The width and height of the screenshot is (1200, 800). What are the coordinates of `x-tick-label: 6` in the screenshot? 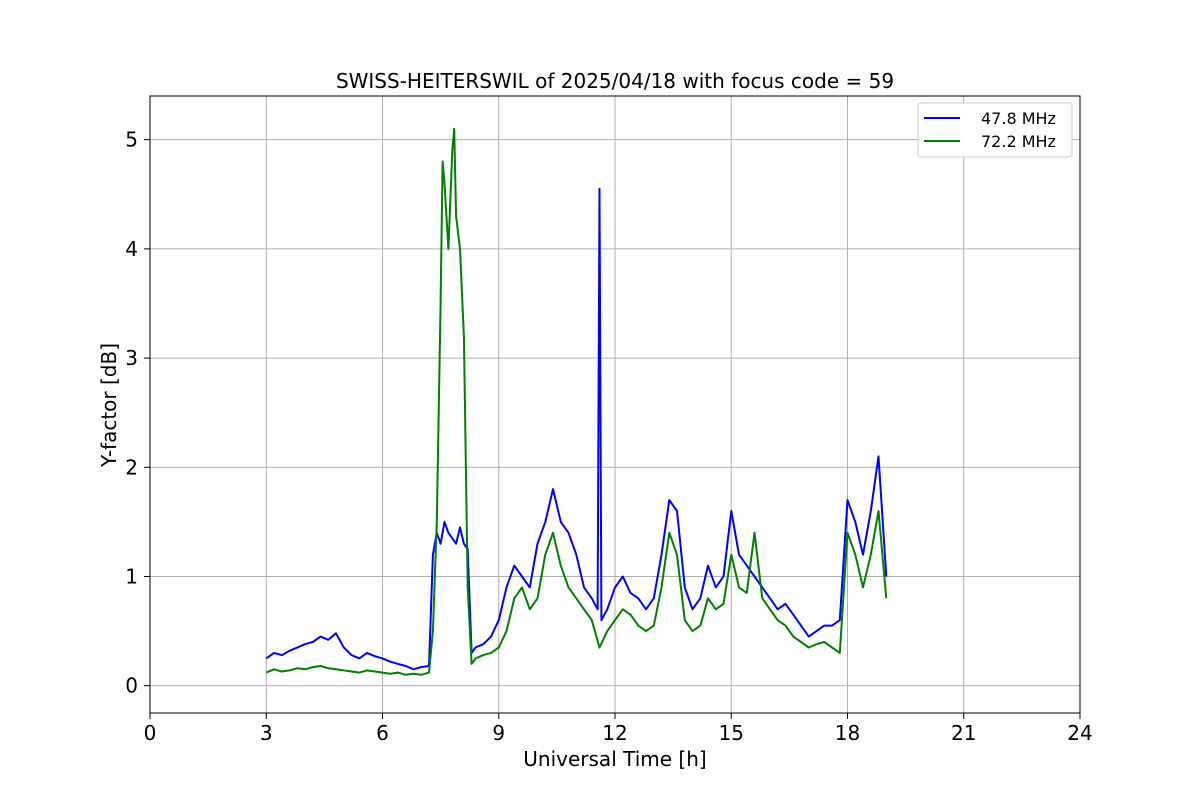 It's located at (382, 733).